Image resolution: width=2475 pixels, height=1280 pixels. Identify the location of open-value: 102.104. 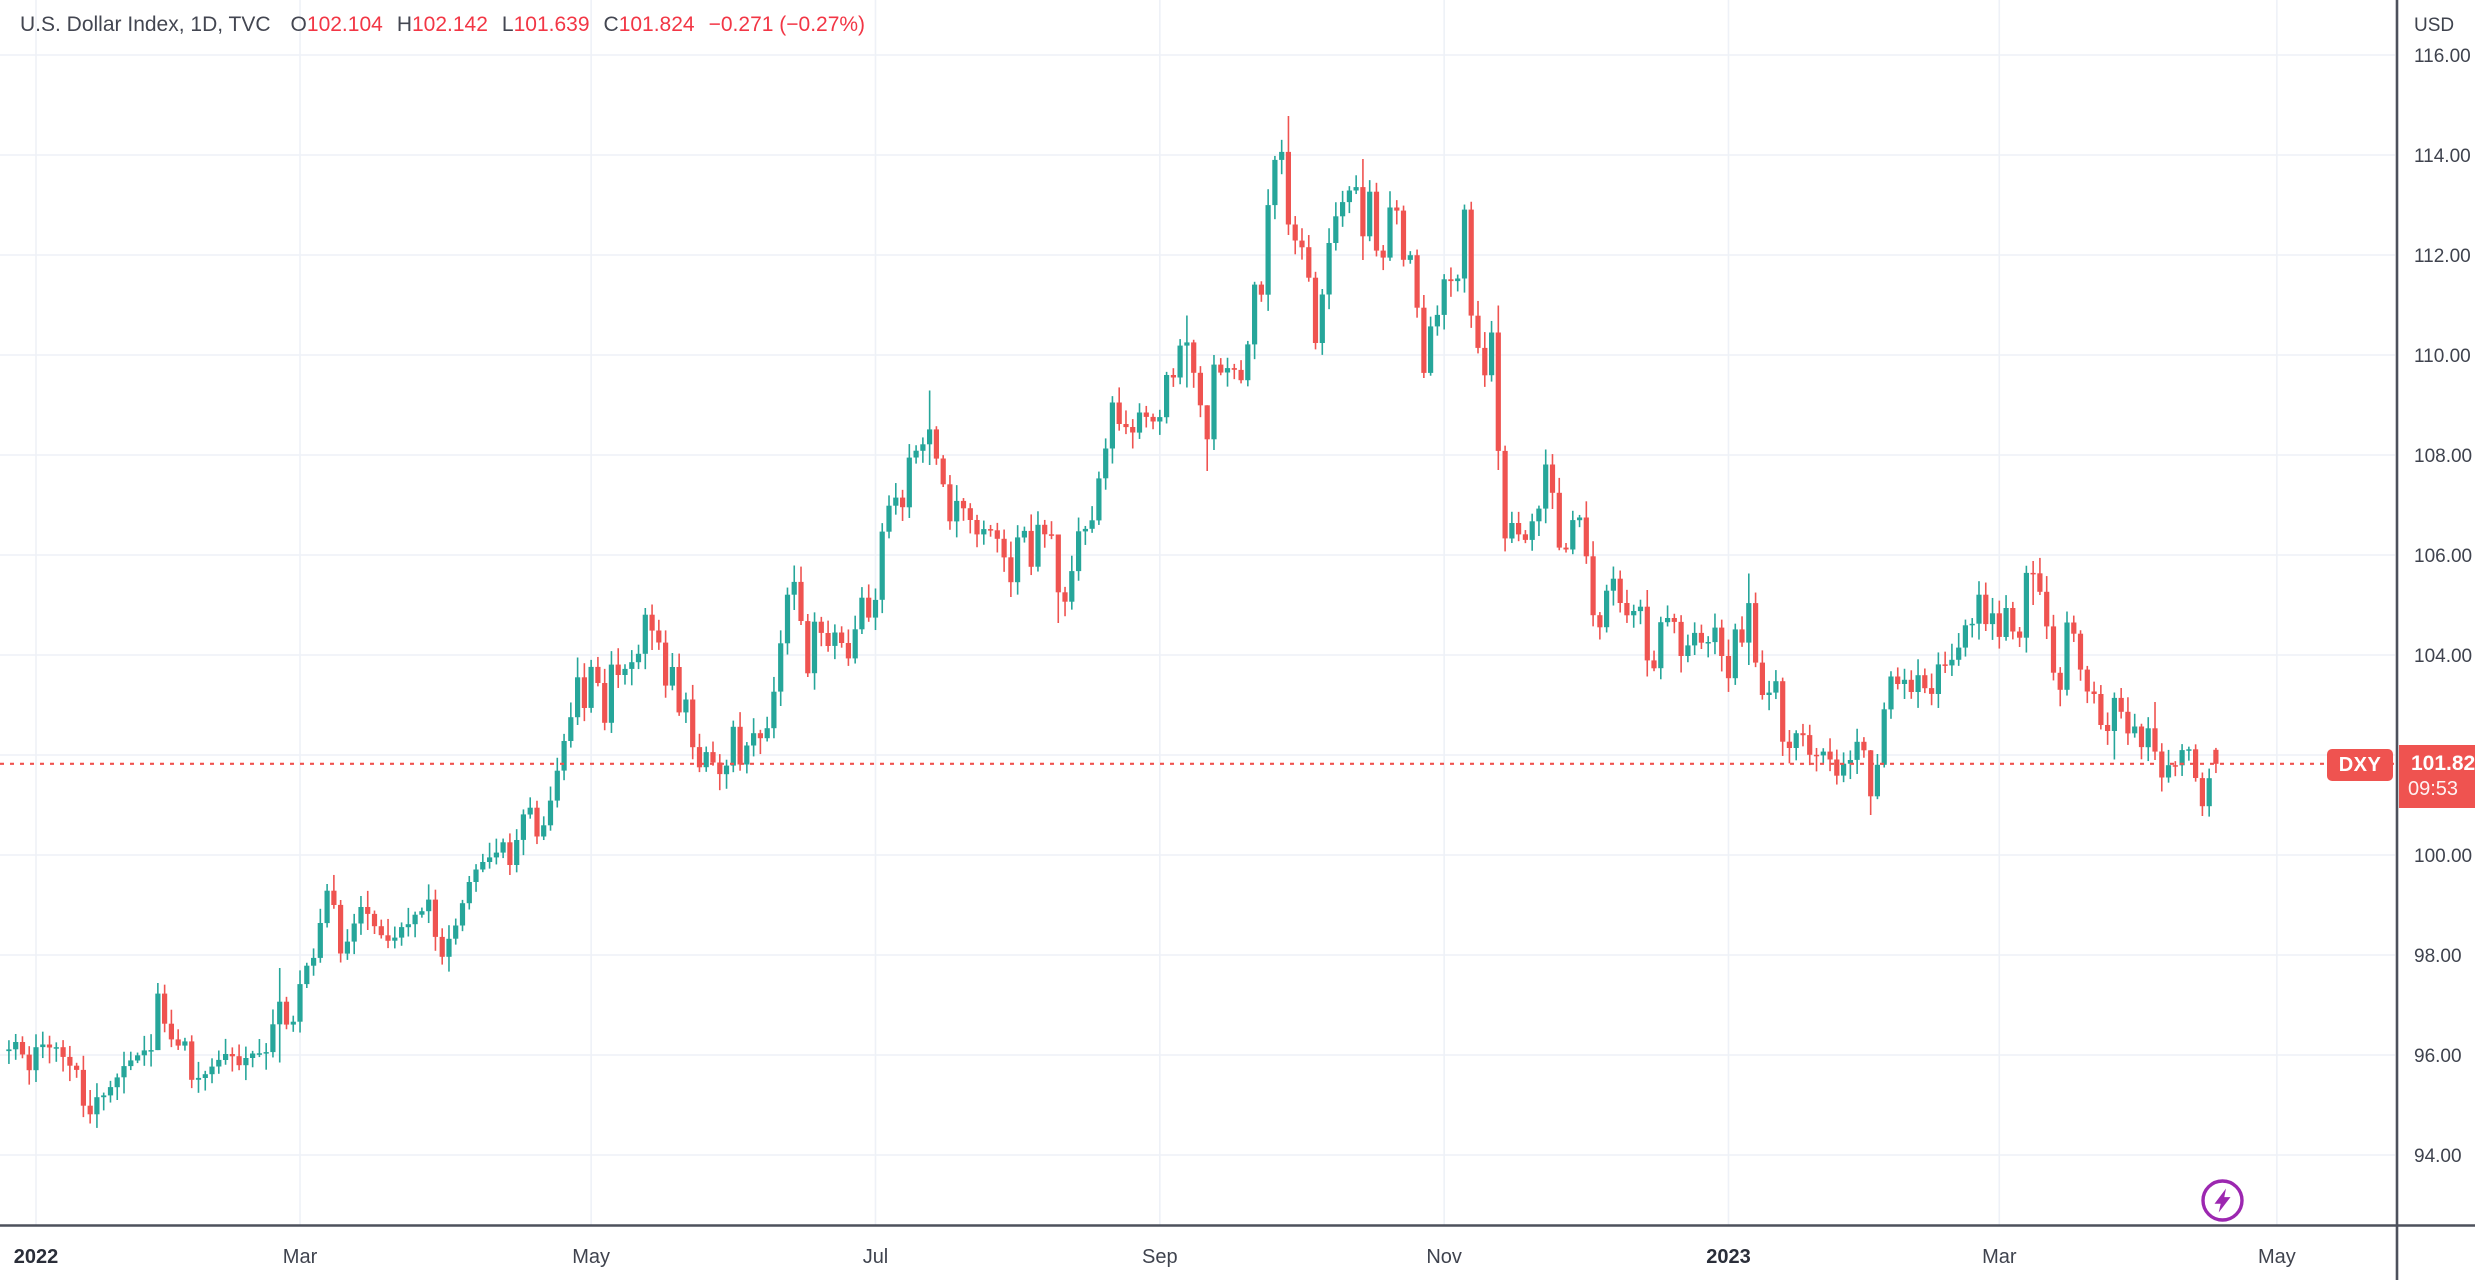
(344, 24).